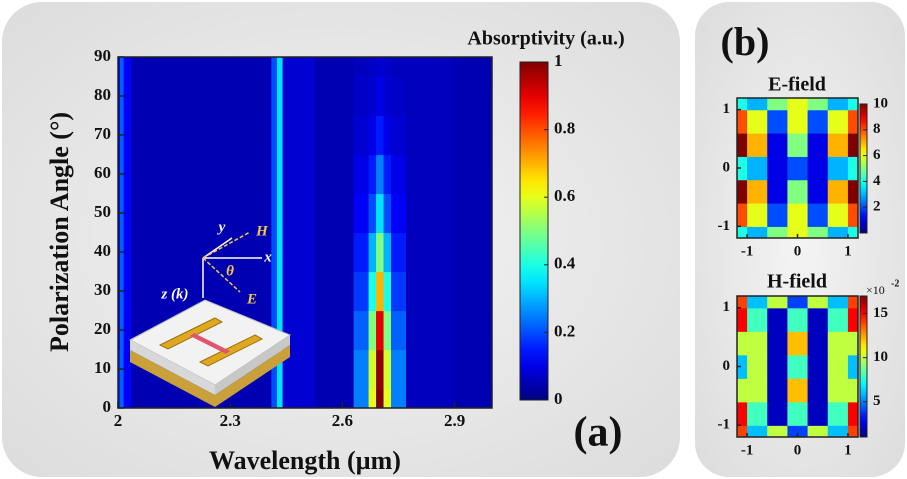 This screenshot has width=907, height=479. What do you see at coordinates (877, 129) in the screenshot?
I see `colorbar-tick-label: 8` at bounding box center [877, 129].